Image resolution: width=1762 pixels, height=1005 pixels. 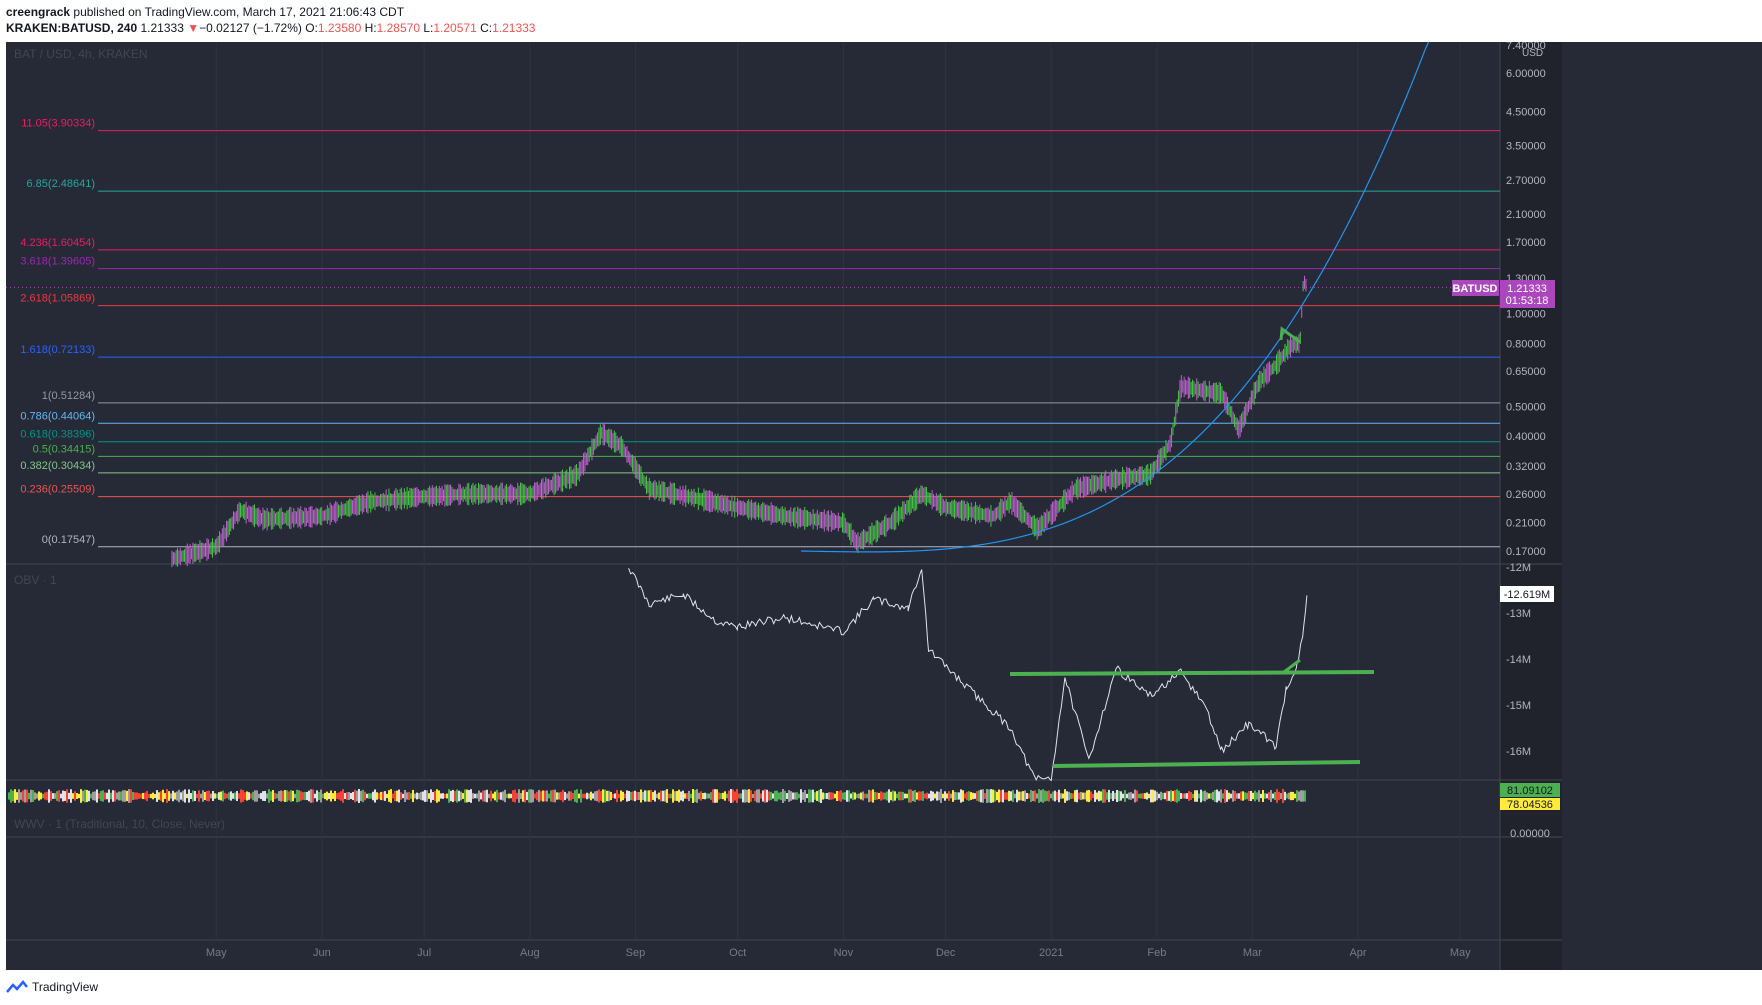 I want to click on price-tick-label: 0.40000, so click(x=1526, y=437).